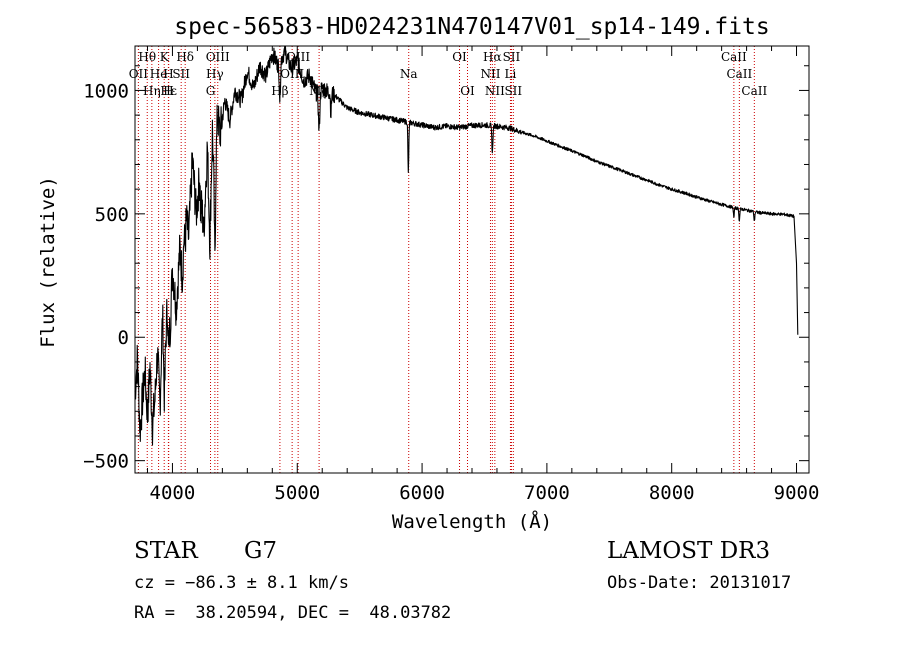 This screenshot has width=900, height=649. I want to click on spectral-line-label: Hγ, so click(215, 74).